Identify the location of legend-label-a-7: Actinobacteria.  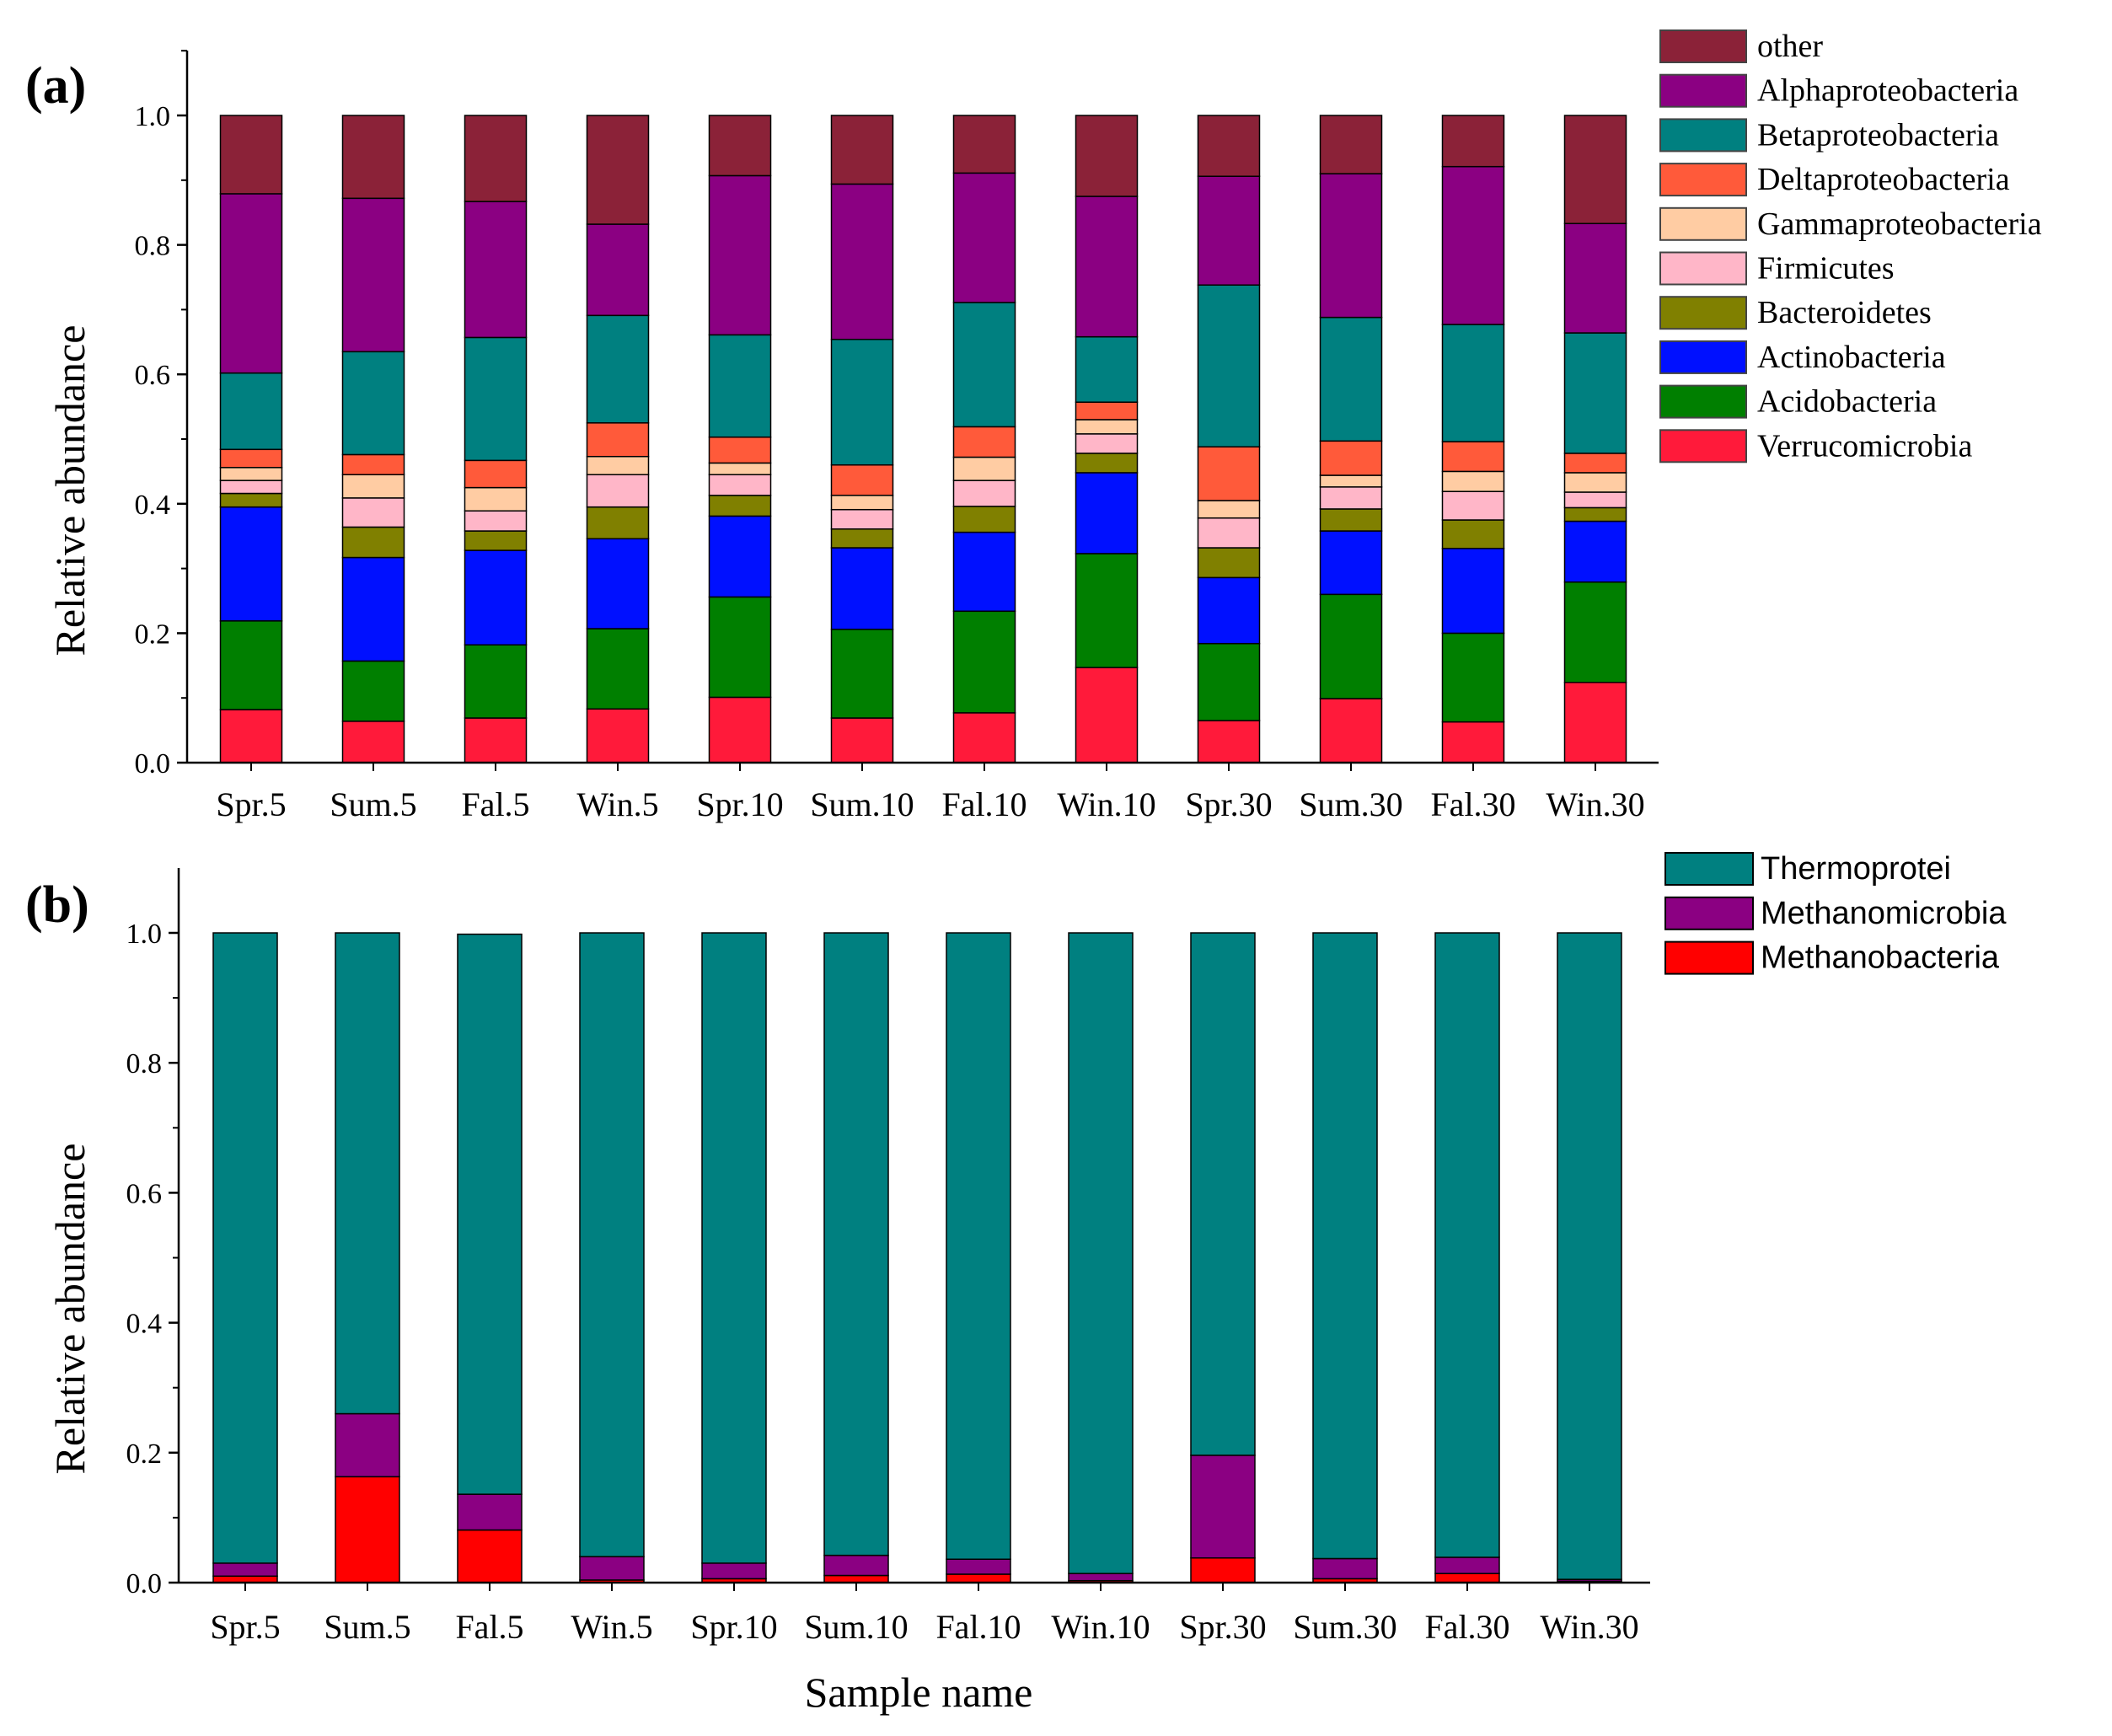
(1851, 357).